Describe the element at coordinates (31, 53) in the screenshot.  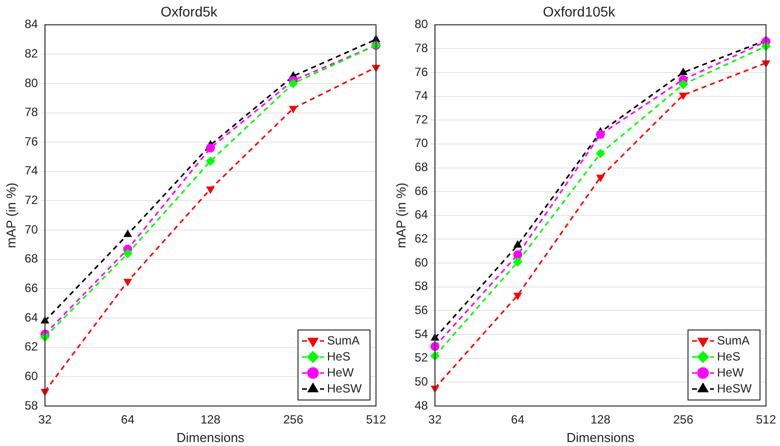
I see `y-tick-label: 82` at that location.